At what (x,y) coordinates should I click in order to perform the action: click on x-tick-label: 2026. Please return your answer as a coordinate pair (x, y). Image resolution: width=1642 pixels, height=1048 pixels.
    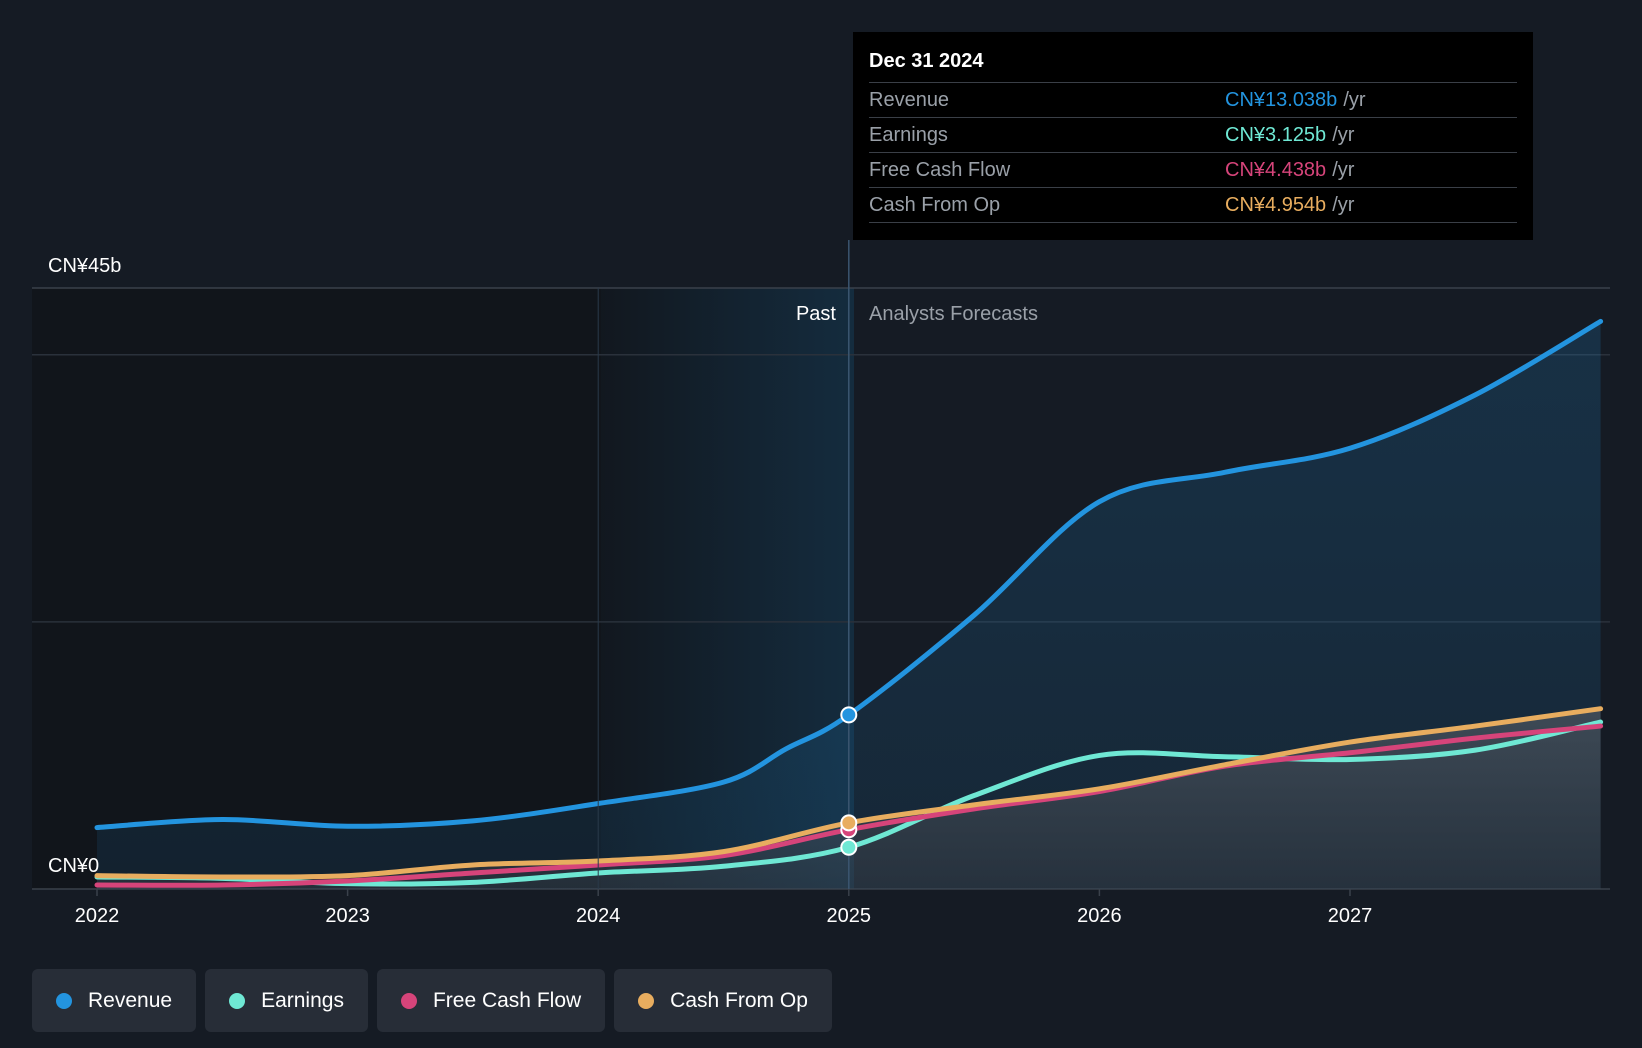
    Looking at the image, I should click on (1099, 916).